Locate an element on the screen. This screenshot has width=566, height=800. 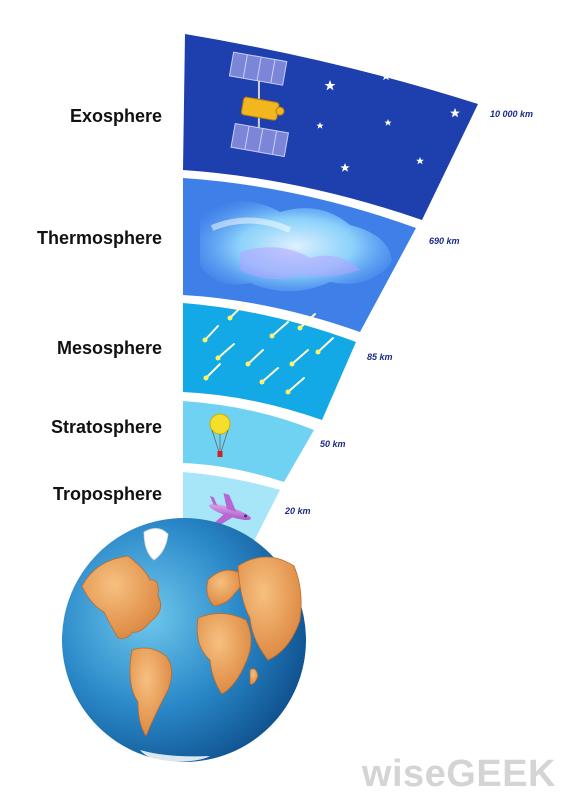
europe-land is located at coordinates (224, 588).